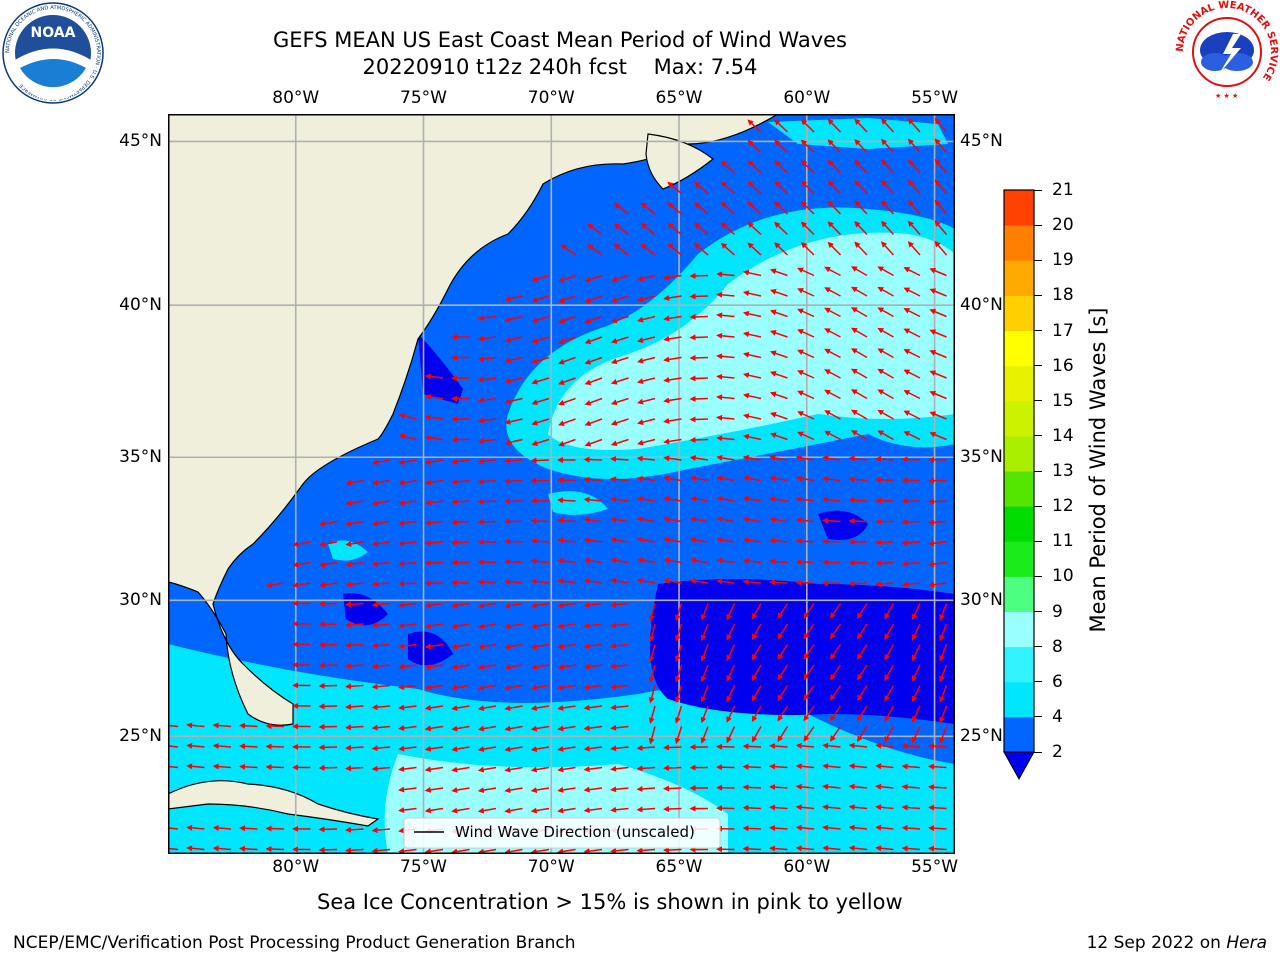  I want to click on colorbar, so click(1019, 485).